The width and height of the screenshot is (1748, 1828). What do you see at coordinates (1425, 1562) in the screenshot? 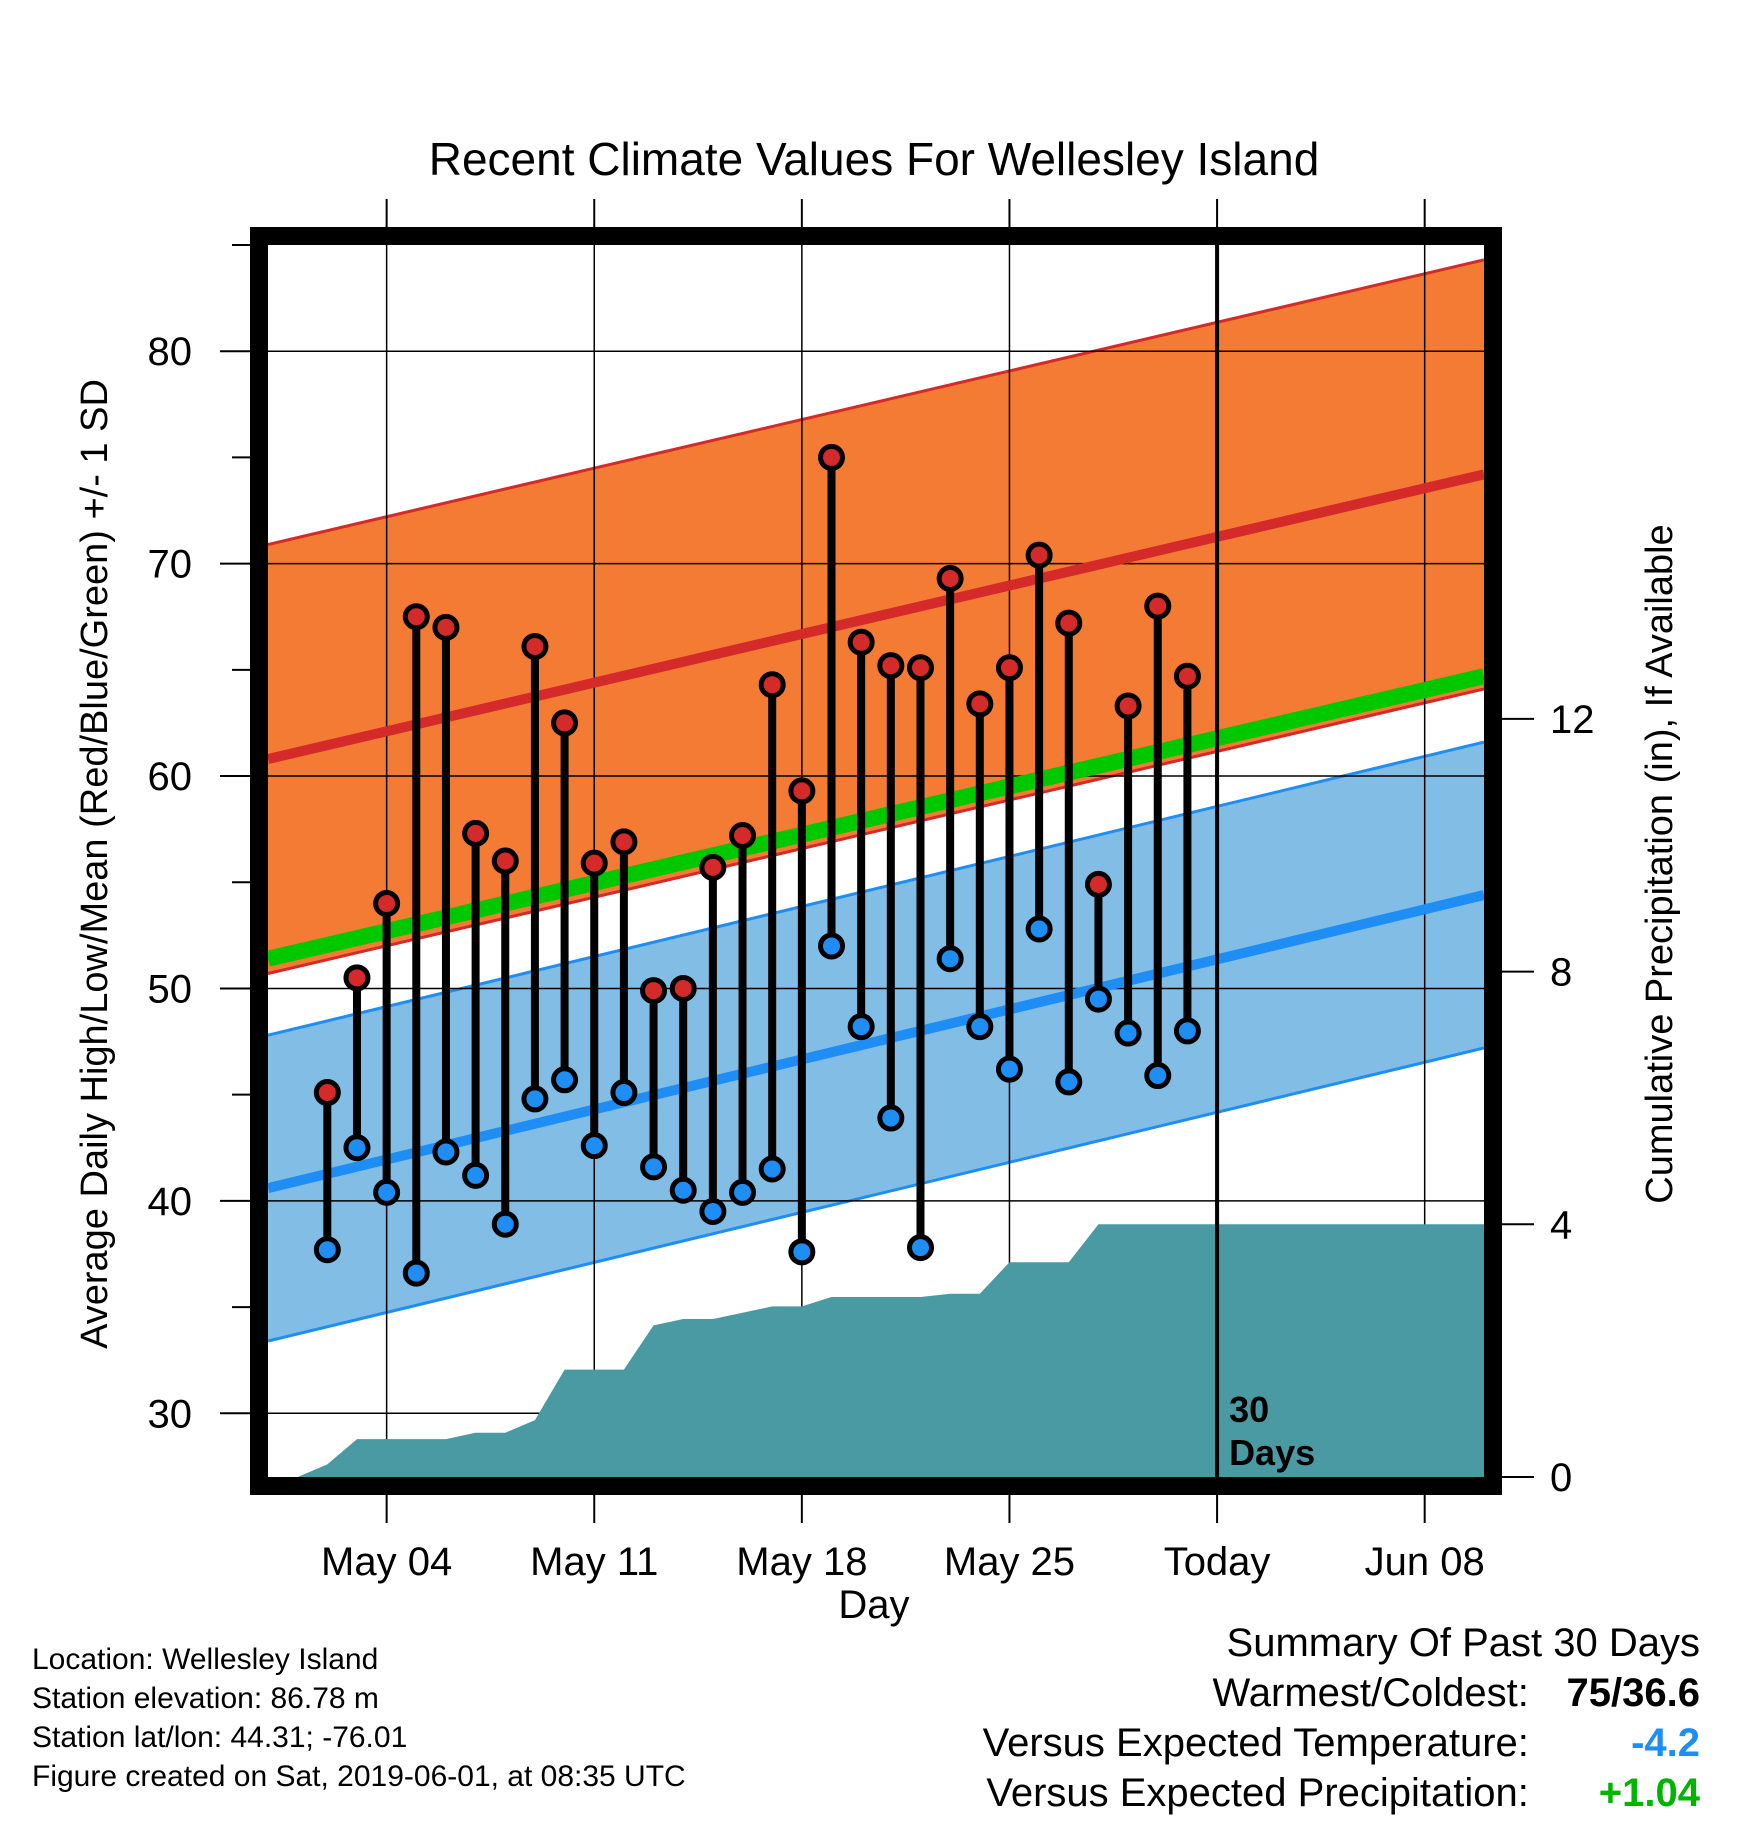
I see `x-tick-label: Jun 08` at bounding box center [1425, 1562].